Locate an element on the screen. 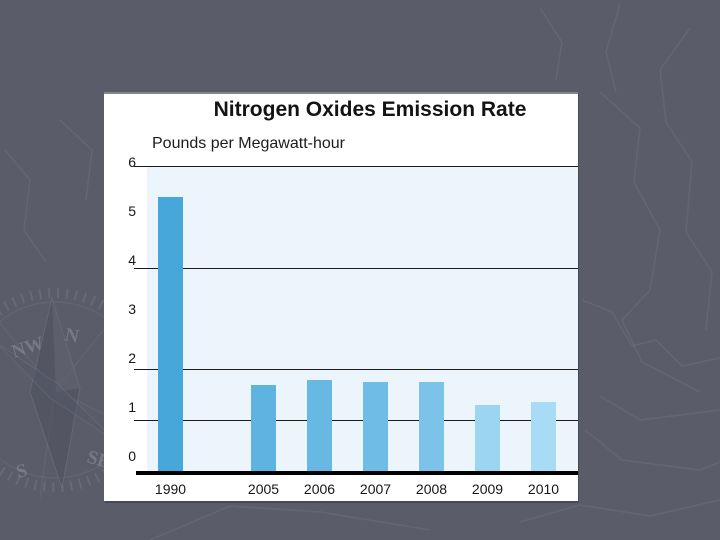  x-tick-label-2009: 2009 is located at coordinates (487, 489).